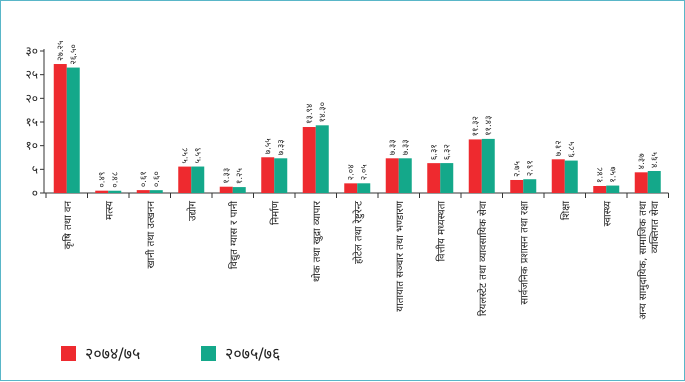 This screenshot has width=685, height=382. Describe the element at coordinates (32, 122) in the screenshot. I see `y-tick-label: १५` at that location.